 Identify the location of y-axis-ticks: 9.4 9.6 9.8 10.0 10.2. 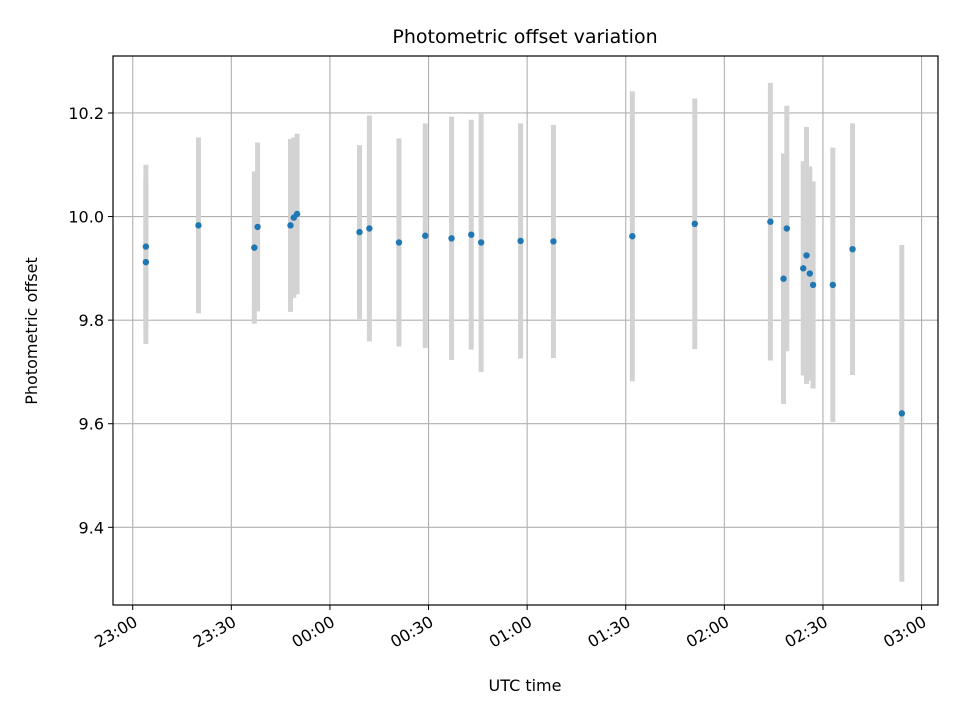
(90, 320).